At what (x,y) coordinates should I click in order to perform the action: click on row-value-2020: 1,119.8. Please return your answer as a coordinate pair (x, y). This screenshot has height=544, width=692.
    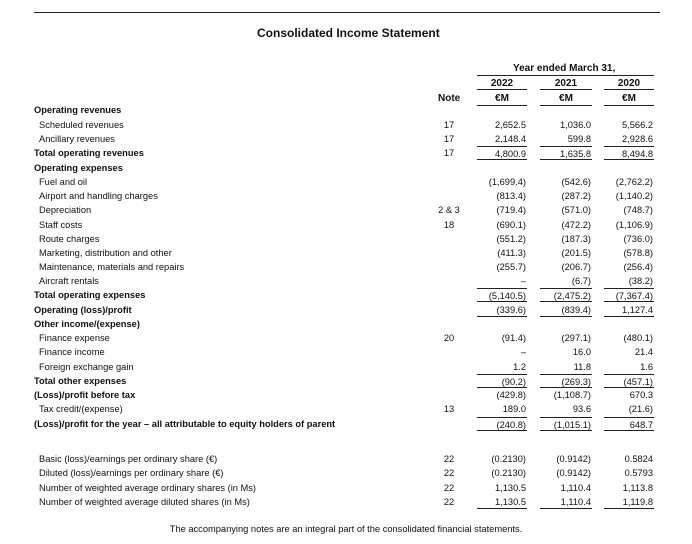
    Looking at the image, I should click on (629, 502).